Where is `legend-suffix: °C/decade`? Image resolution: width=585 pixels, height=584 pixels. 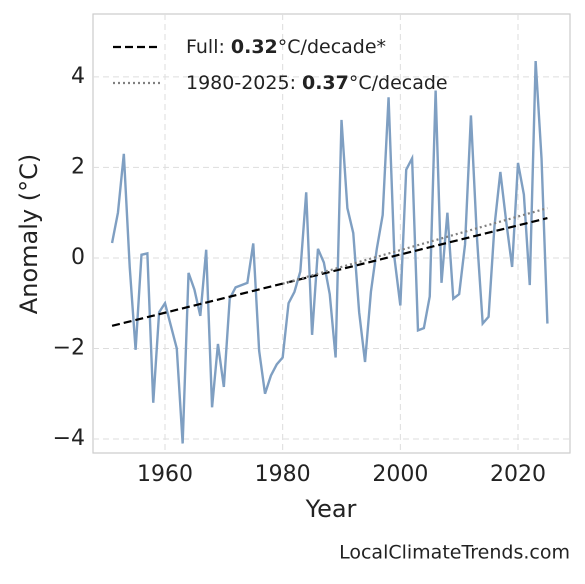 legend-suffix: °C/decade is located at coordinates (398, 83).